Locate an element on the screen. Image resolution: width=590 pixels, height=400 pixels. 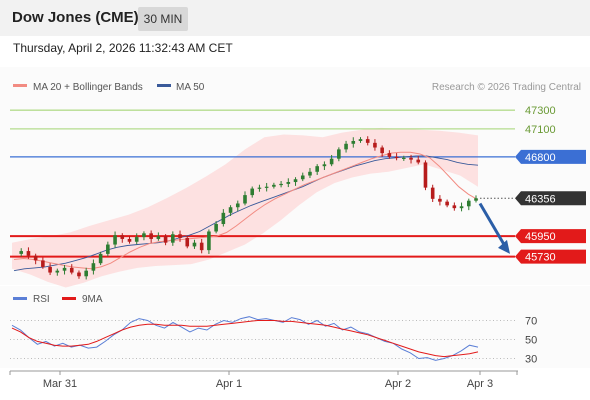
datetime-label: Thursday, April 2, 2026 11:32:43 AM CET is located at coordinates (123, 48).